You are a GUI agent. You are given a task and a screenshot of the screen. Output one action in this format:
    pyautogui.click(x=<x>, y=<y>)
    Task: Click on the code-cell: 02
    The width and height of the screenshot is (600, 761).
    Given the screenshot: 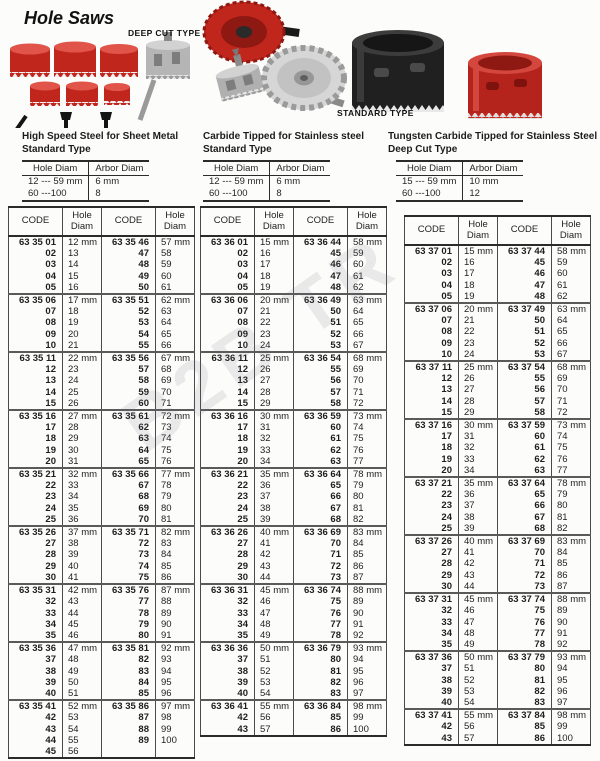 What is the action you would take?
    pyautogui.click(x=431, y=263)
    